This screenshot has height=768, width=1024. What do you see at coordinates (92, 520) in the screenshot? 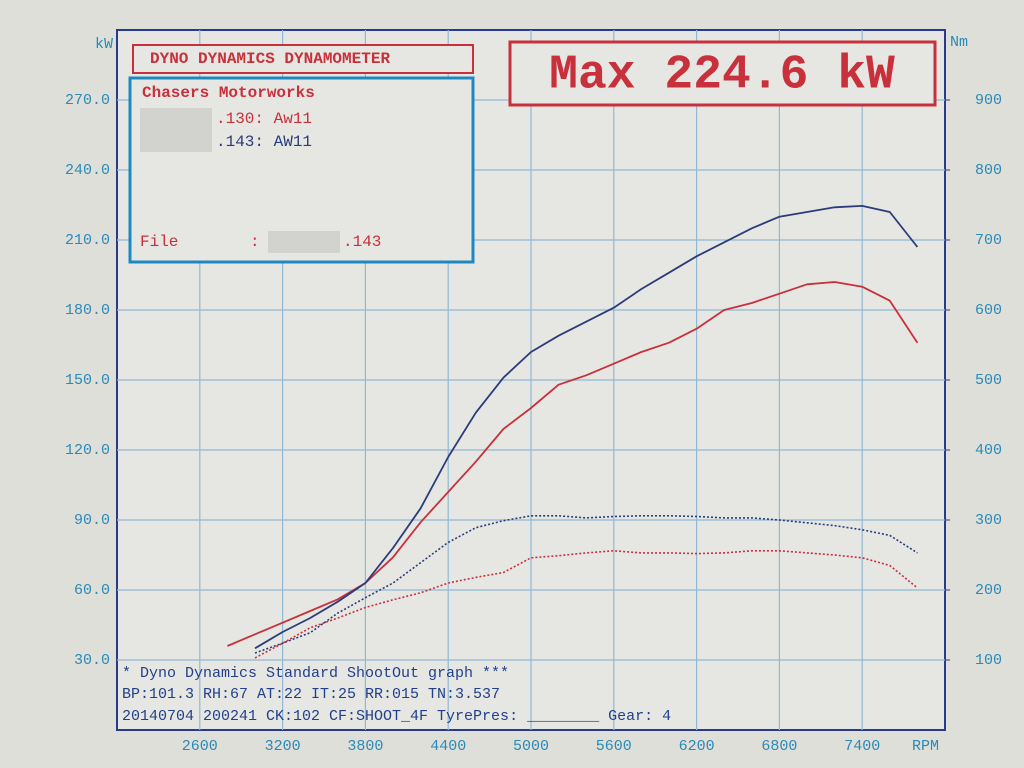
I see `y-tick-label: 90.0` at bounding box center [92, 520].